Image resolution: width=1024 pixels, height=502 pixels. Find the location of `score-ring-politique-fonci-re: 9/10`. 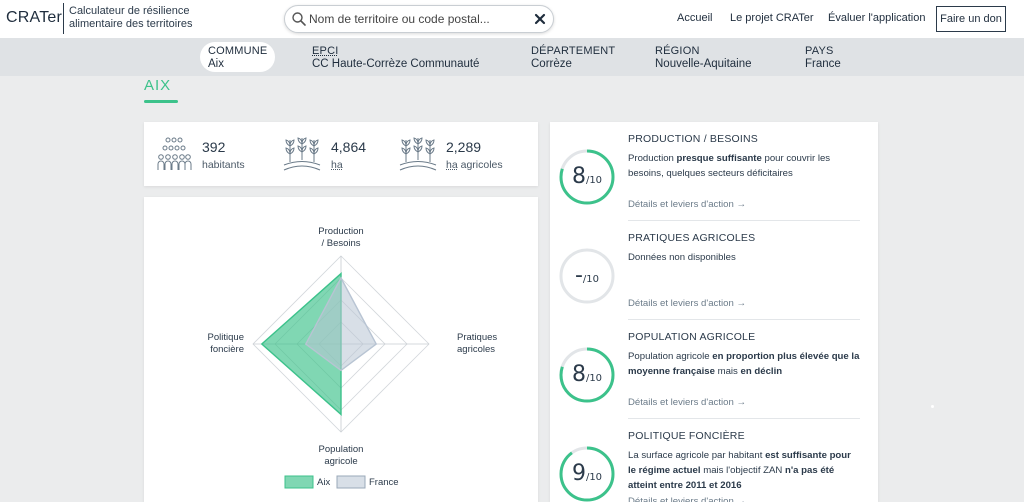

score-ring-politique-fonci-re: 9/10 is located at coordinates (587, 473).